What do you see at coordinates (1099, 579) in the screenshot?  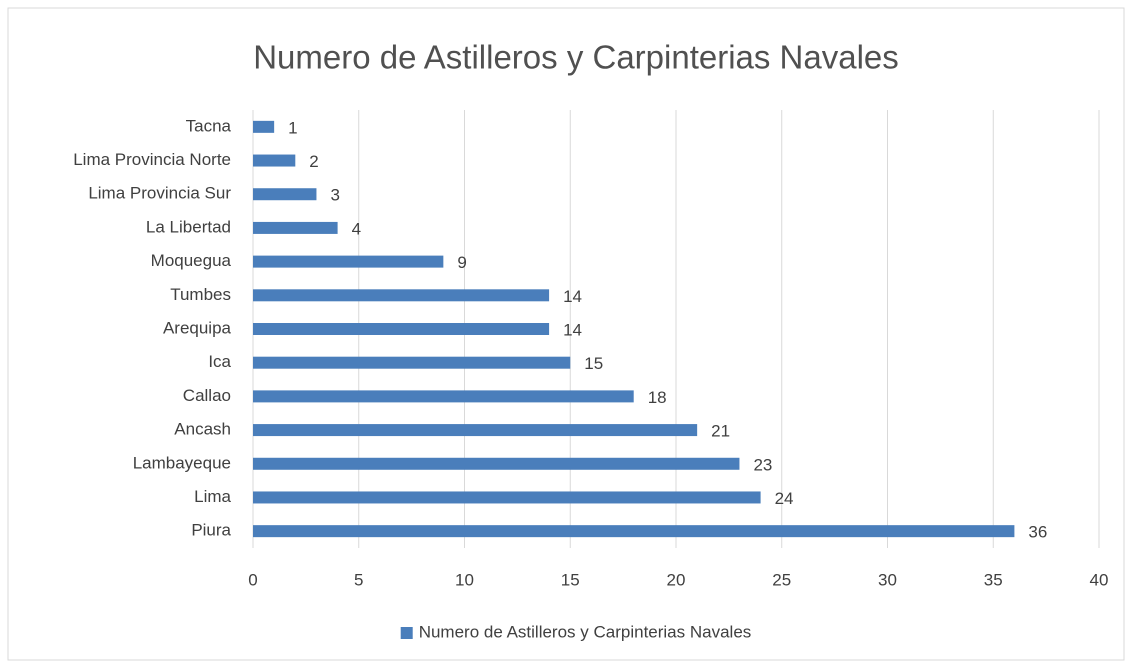 I see `x-tick-label: 40` at bounding box center [1099, 579].